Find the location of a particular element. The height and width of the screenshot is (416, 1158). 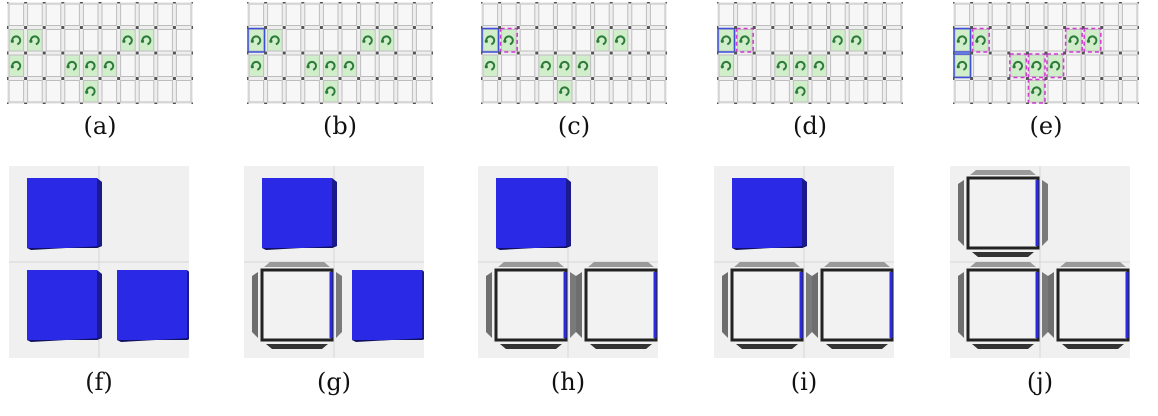

bevel-right is located at coordinates (1045, 305).